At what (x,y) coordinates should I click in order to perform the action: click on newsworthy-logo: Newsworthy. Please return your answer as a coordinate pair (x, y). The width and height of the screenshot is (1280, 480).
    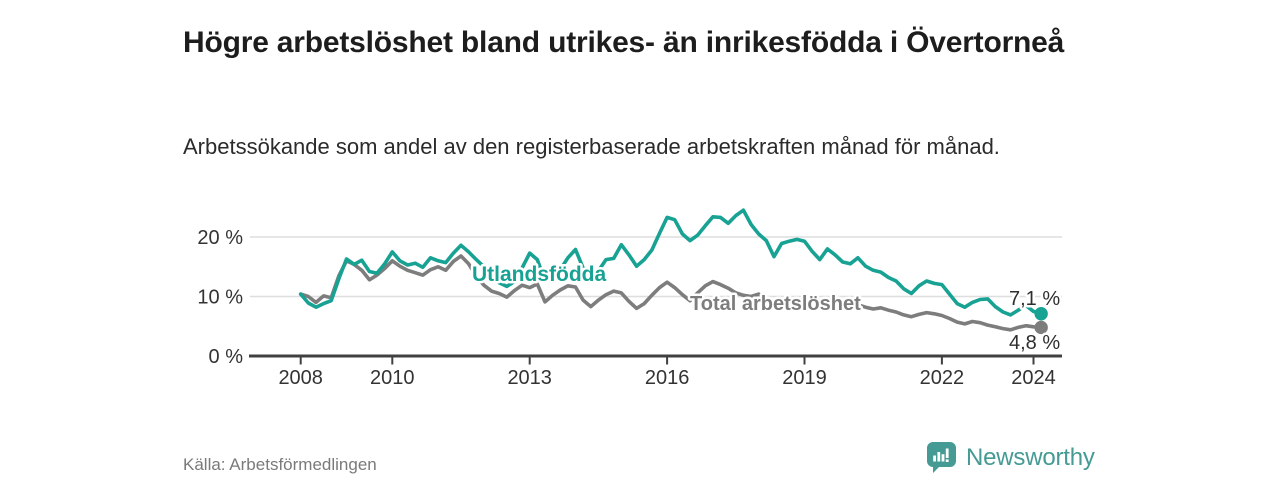
    Looking at the image, I should click on (1010, 457).